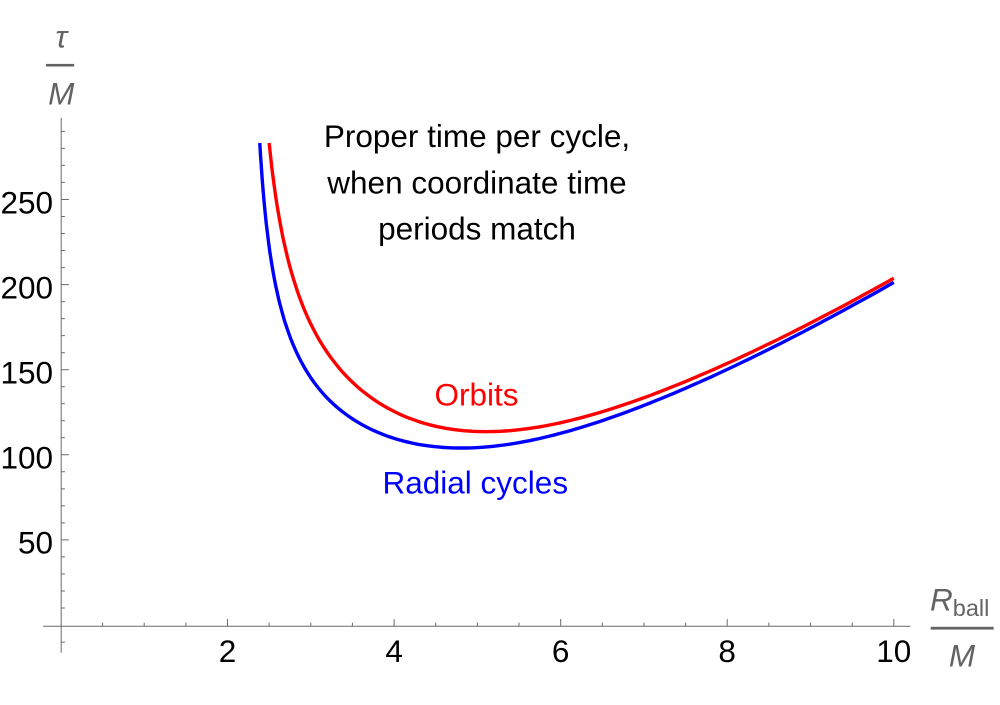 The height and width of the screenshot is (705, 1000). Describe the element at coordinates (477, 136) in the screenshot. I see `svg-text: Proper time per cycle,` at that location.